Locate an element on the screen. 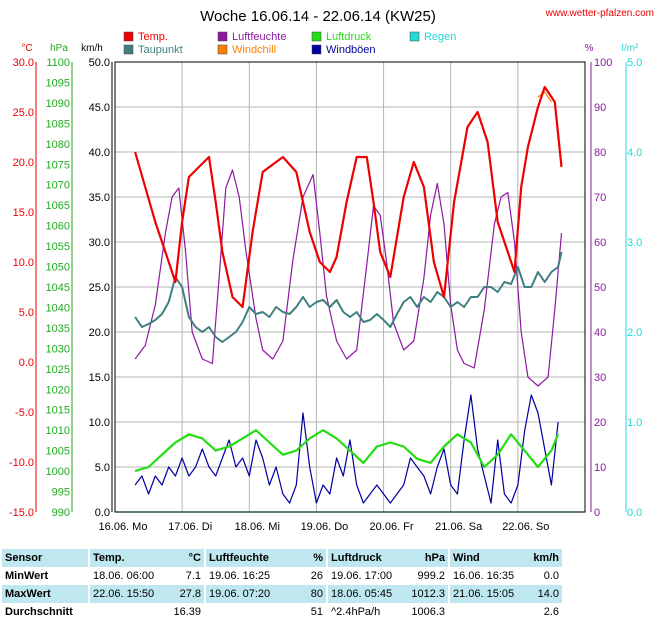 This screenshot has height=621, width=658. tick-label-hpa: 995 is located at coordinates (61, 493).